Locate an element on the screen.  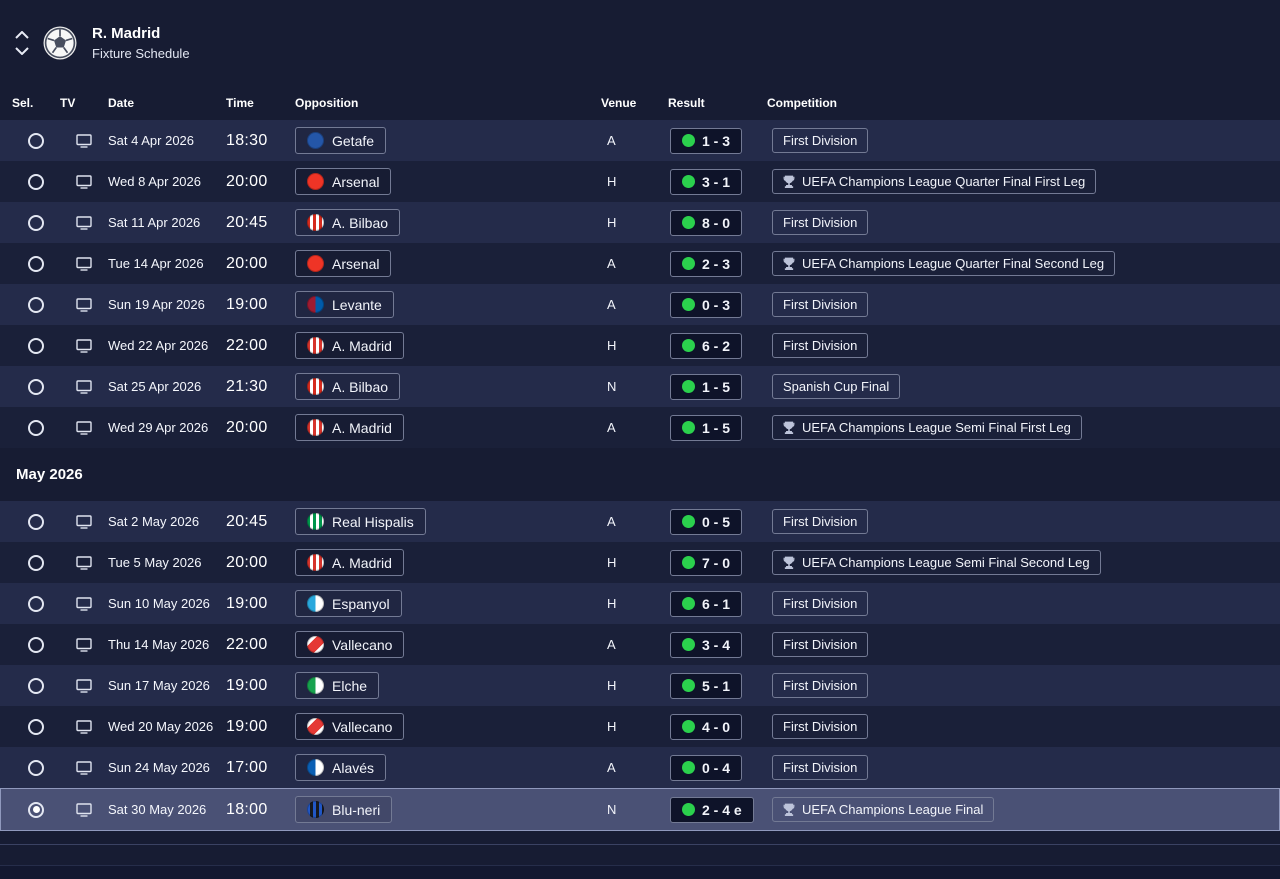
result-chip: 4 - 0 is located at coordinates (706, 726).